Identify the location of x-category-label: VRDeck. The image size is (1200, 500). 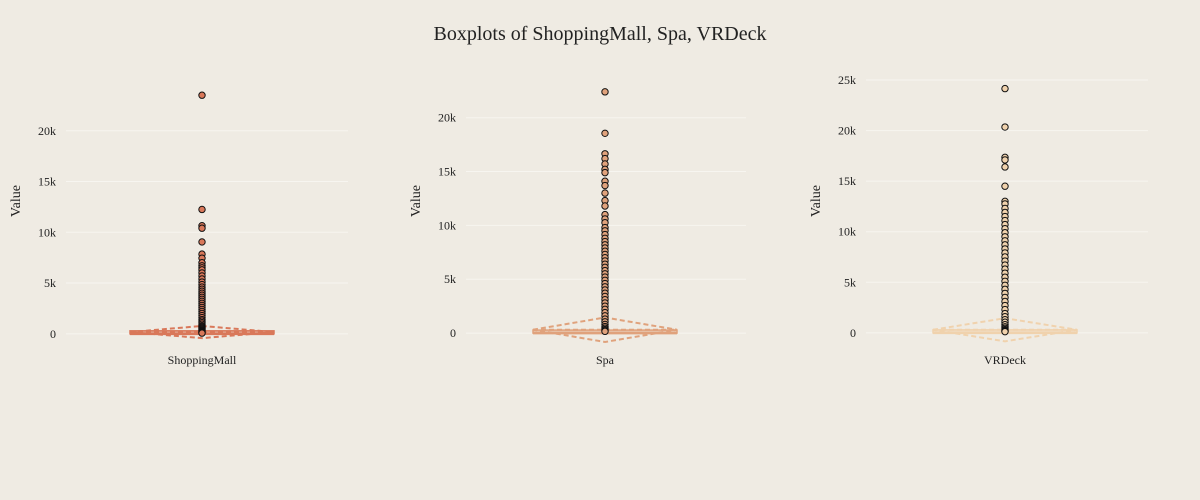
(1005, 360).